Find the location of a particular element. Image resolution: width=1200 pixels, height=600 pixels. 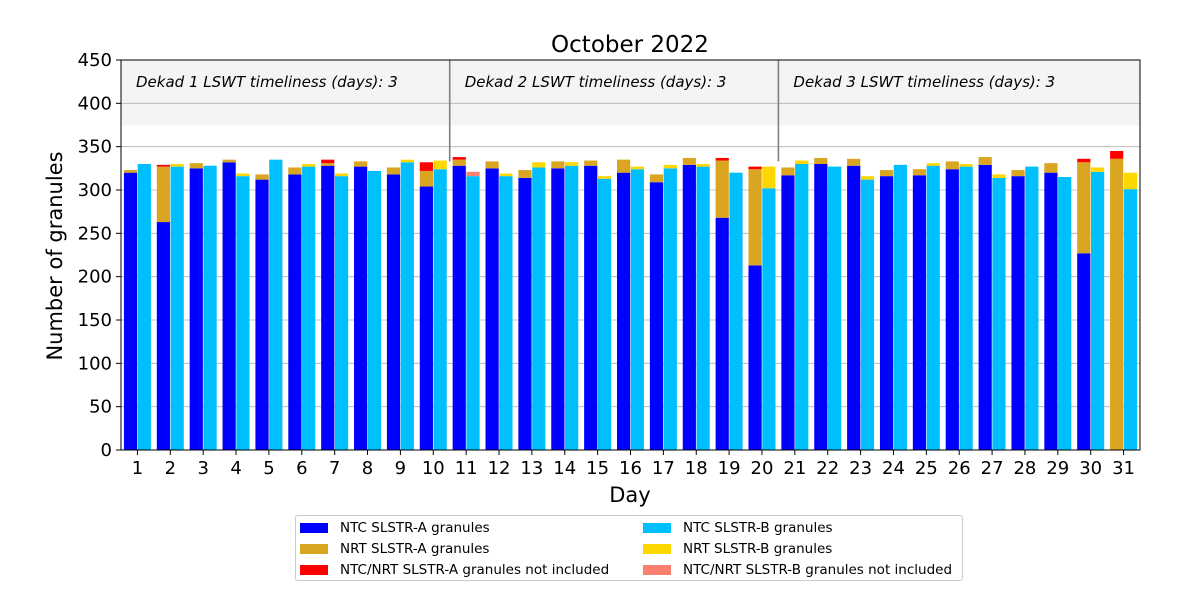

x-tick-label: 25 is located at coordinates (926, 468).